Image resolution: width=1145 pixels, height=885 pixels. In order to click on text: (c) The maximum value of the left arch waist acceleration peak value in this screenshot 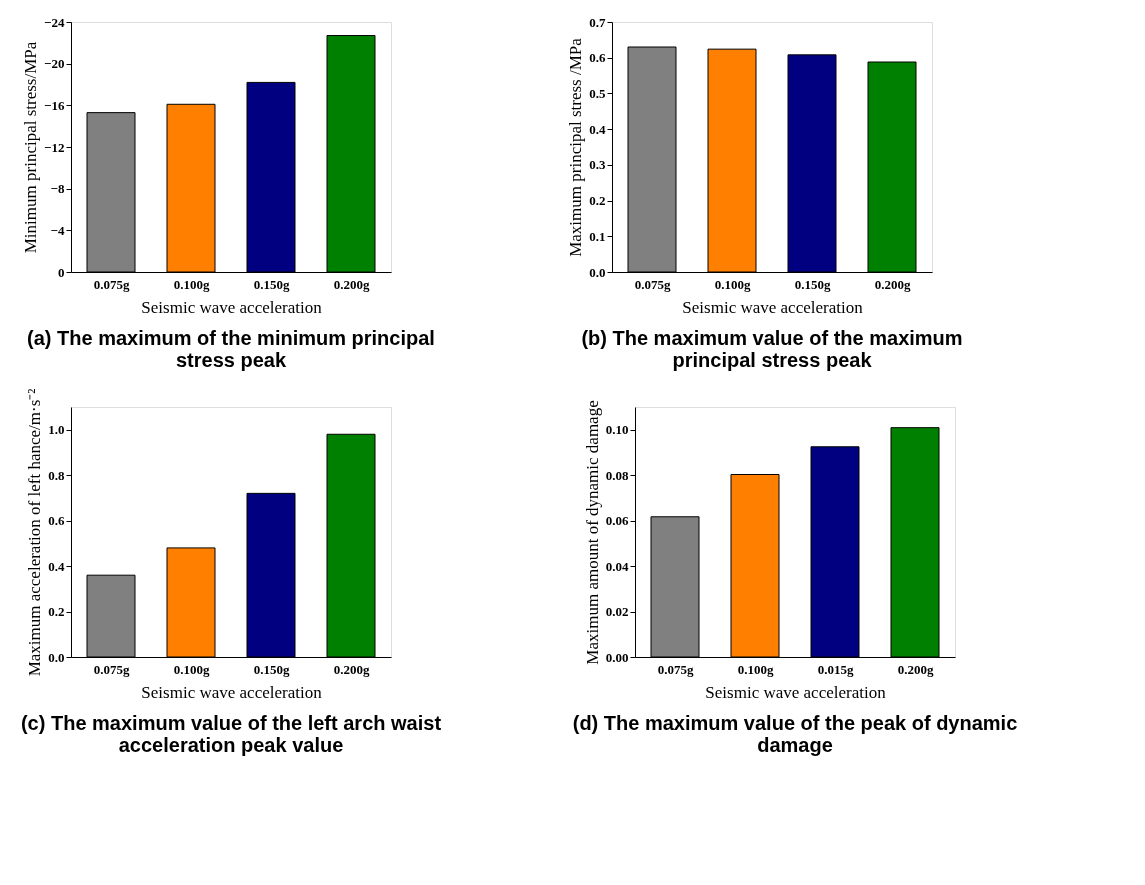, I will do `click(231, 734)`.